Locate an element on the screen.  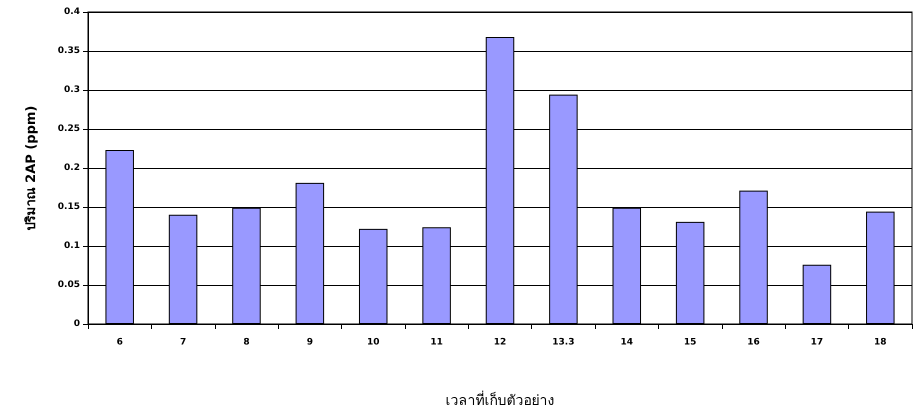
y-tick-label: 0.35 is located at coordinates (69, 51).